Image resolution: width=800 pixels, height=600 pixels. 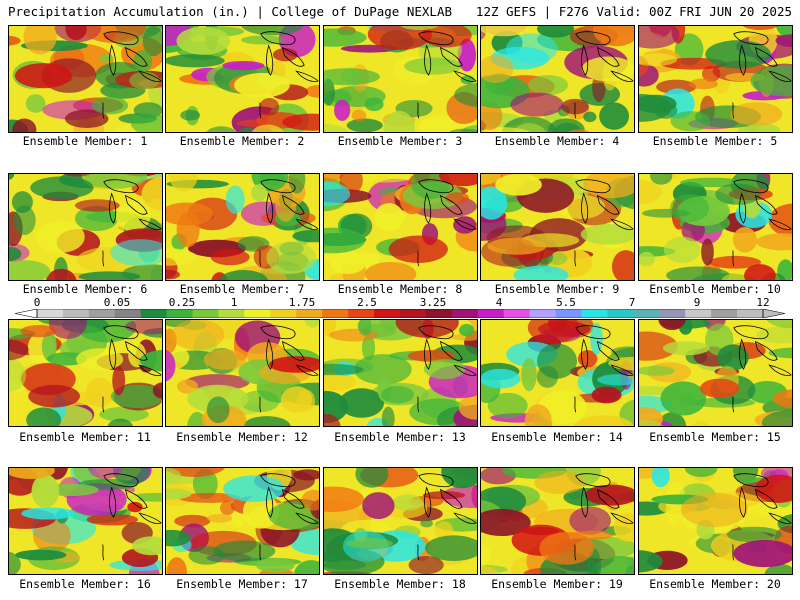 I want to click on colorbar-scale, so click(x=400, y=313).